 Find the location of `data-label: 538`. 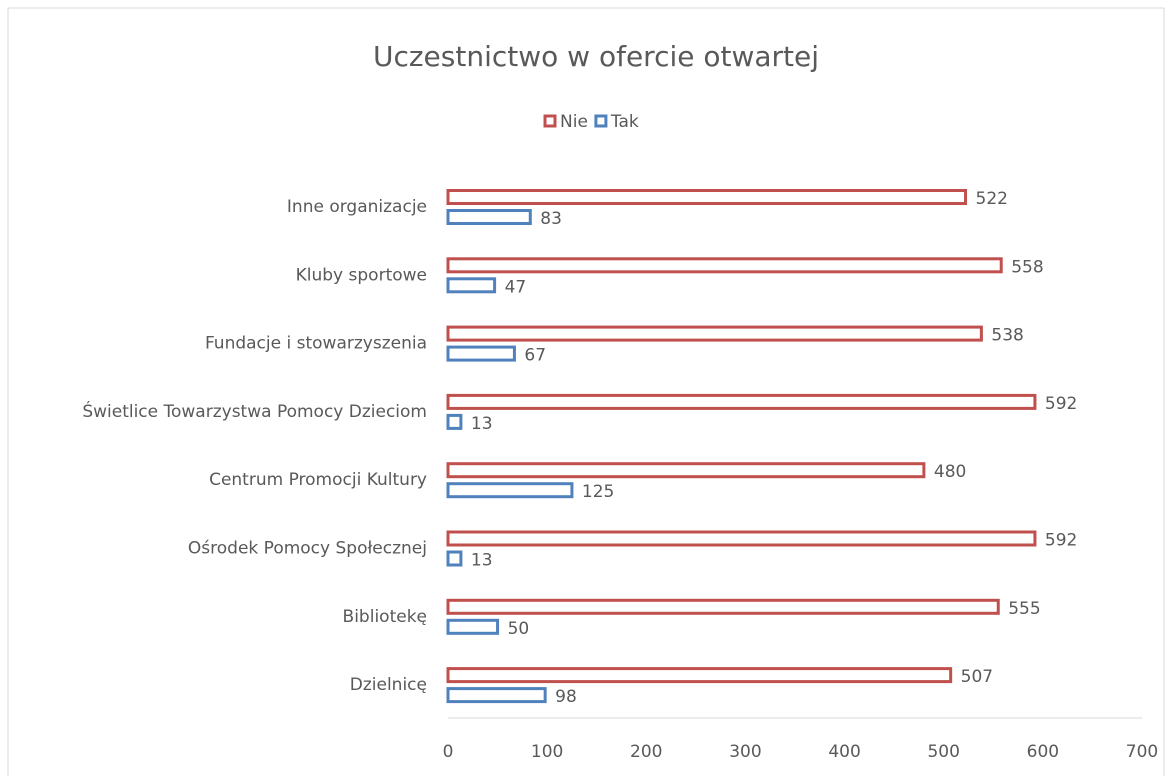

data-label: 538 is located at coordinates (1007, 336).